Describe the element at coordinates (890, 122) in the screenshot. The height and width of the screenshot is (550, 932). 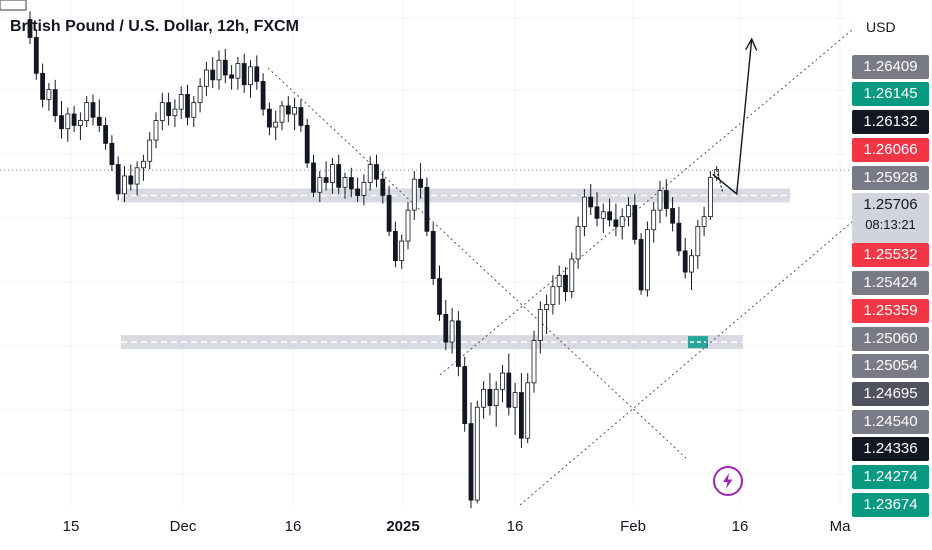
I see `price-label: 1.26132` at that location.